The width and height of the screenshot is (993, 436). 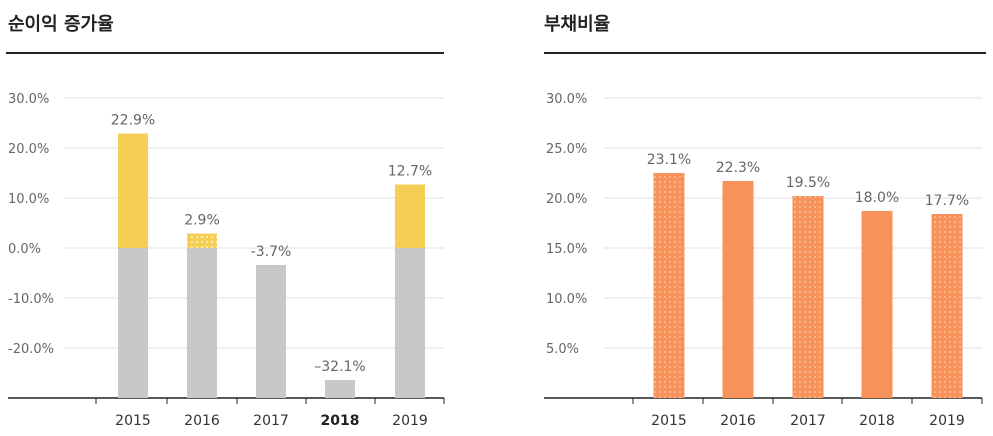 What do you see at coordinates (31, 349) in the screenshot?
I see `y-tick-label: -20.0%` at bounding box center [31, 349].